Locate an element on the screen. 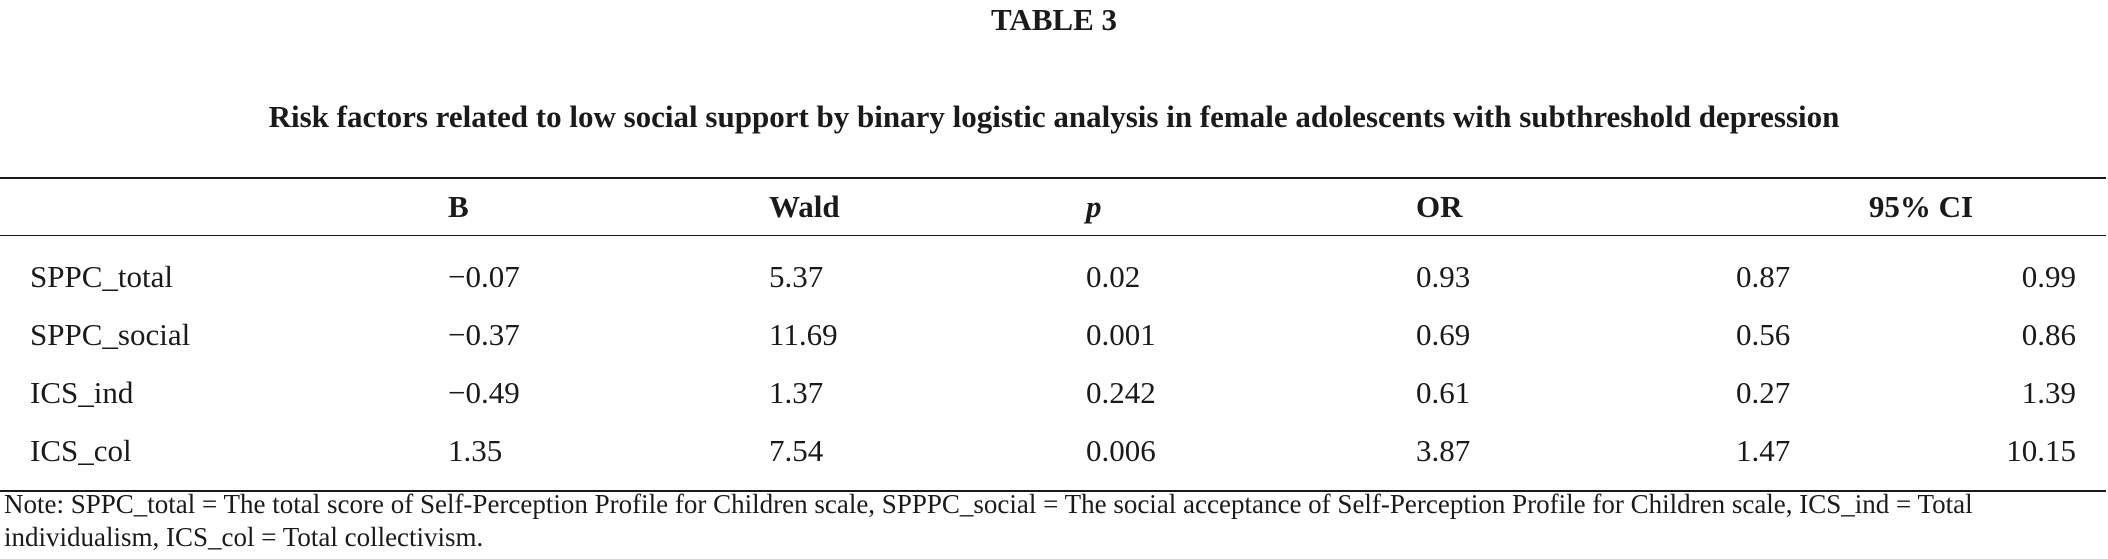  cell-ci-low: 0.87 is located at coordinates (1763, 276).